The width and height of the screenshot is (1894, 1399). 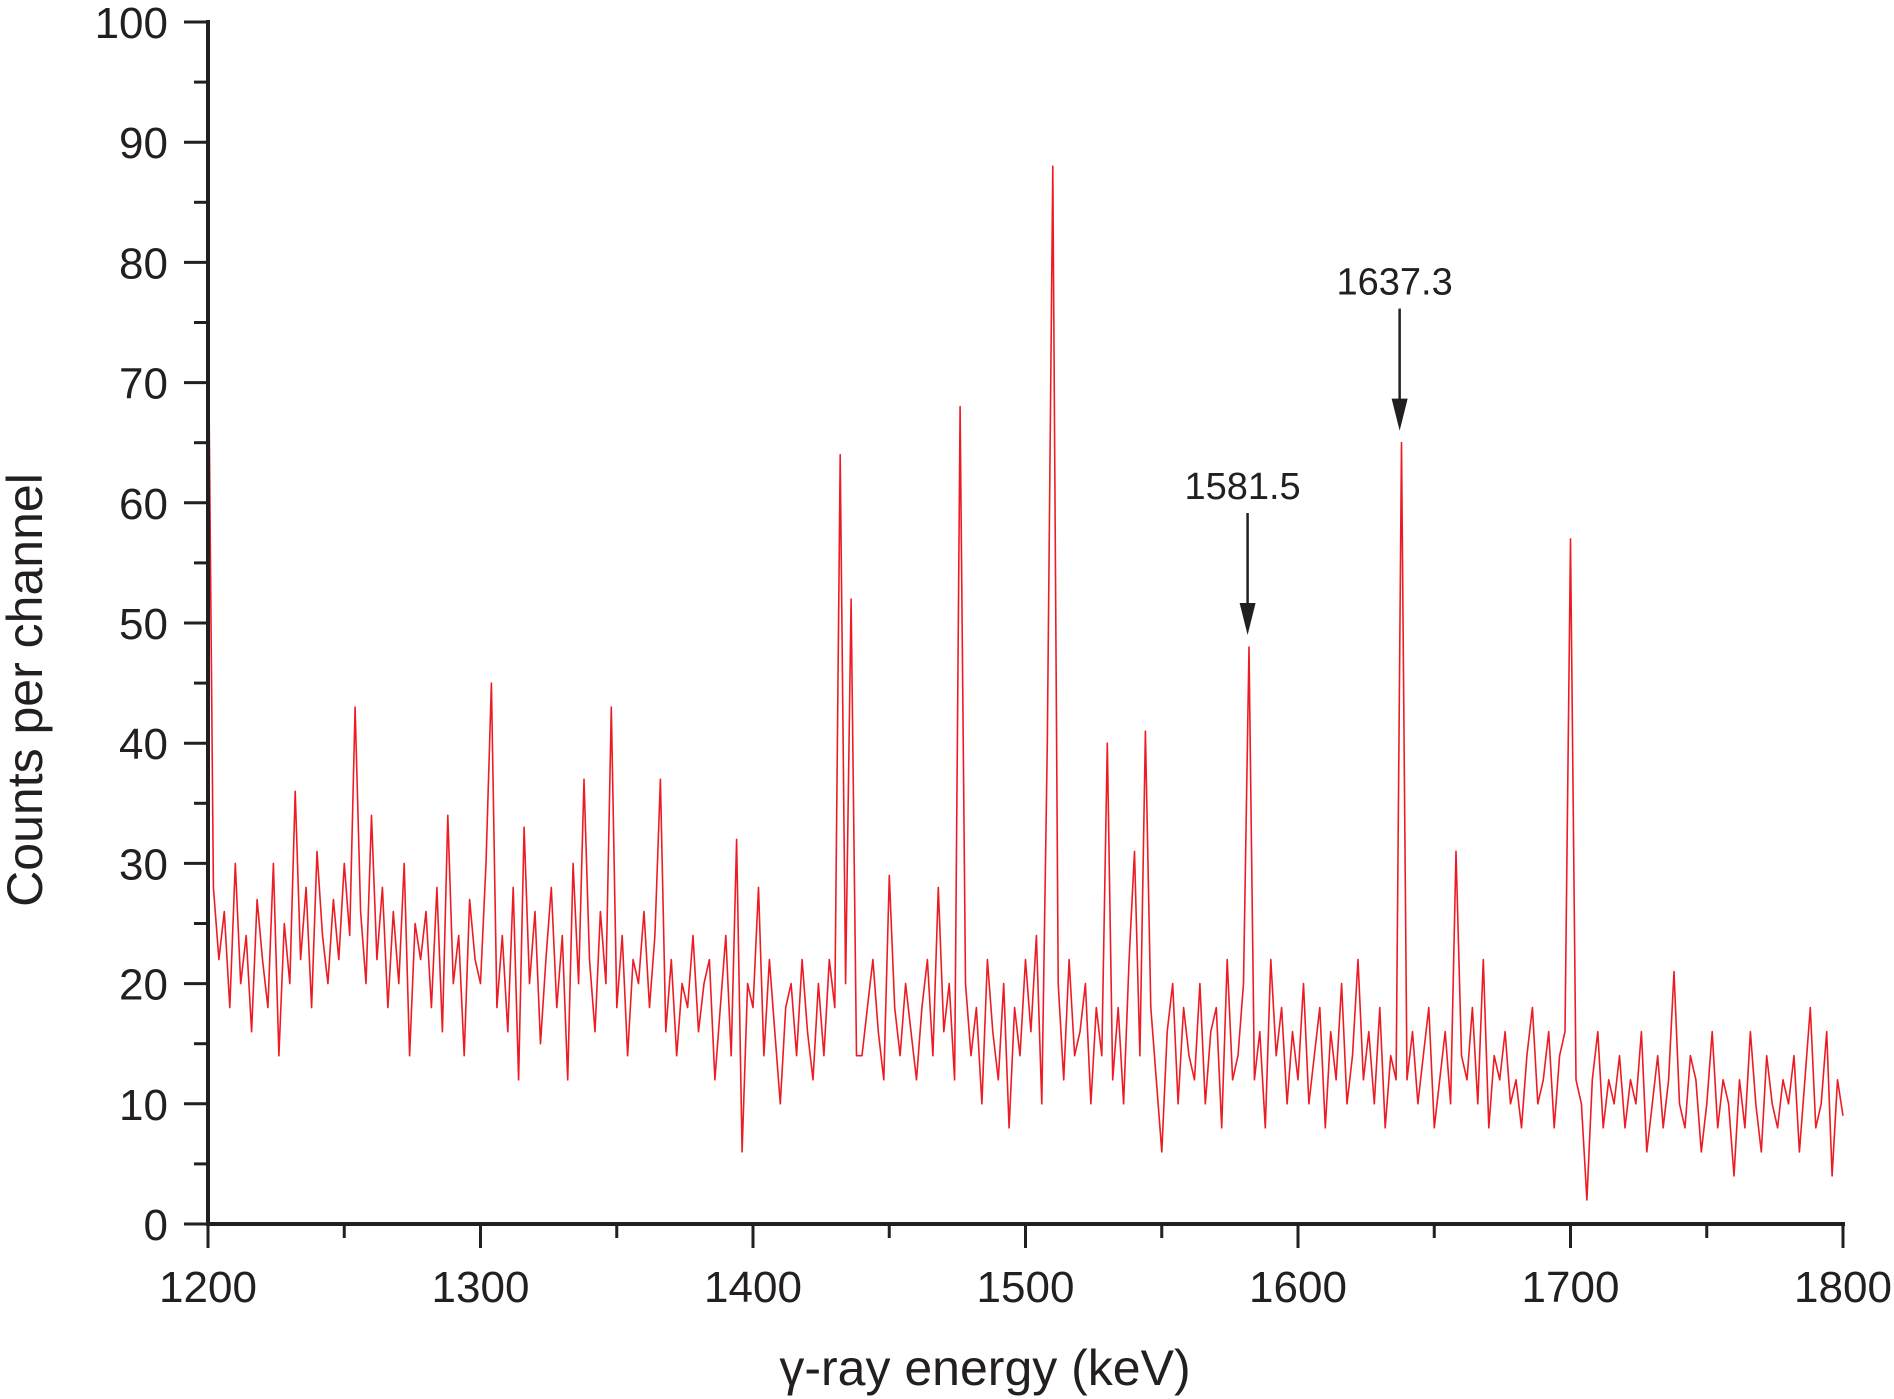 I want to click on y-tick-label: 30, so click(x=143, y=864).